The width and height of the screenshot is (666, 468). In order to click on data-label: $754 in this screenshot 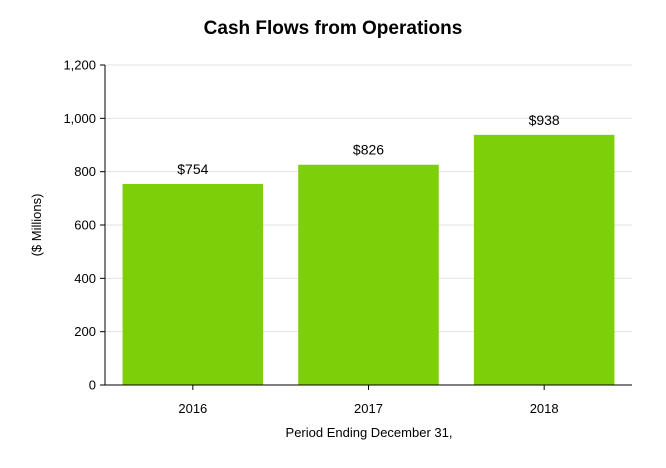, I will do `click(192, 169)`.